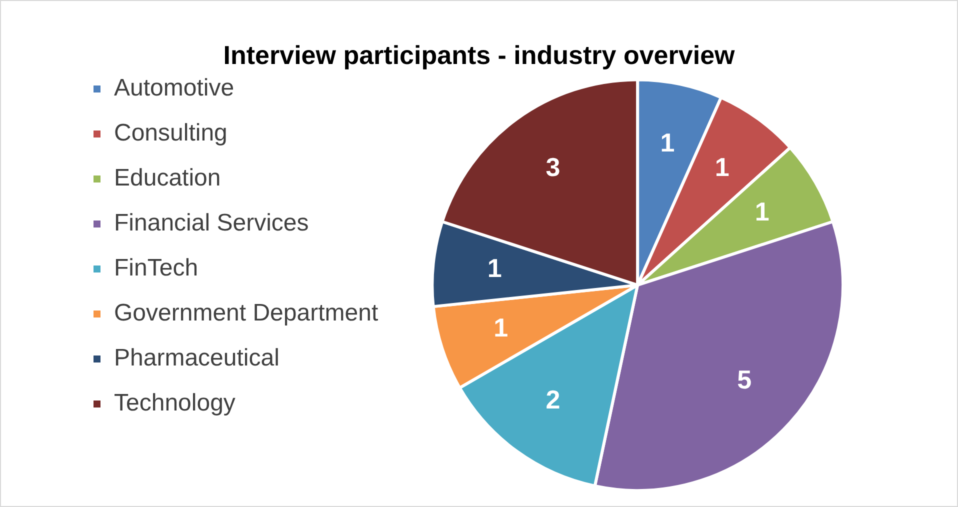  Describe the element at coordinates (553, 167) in the screenshot. I see `data-label: 3` at that location.